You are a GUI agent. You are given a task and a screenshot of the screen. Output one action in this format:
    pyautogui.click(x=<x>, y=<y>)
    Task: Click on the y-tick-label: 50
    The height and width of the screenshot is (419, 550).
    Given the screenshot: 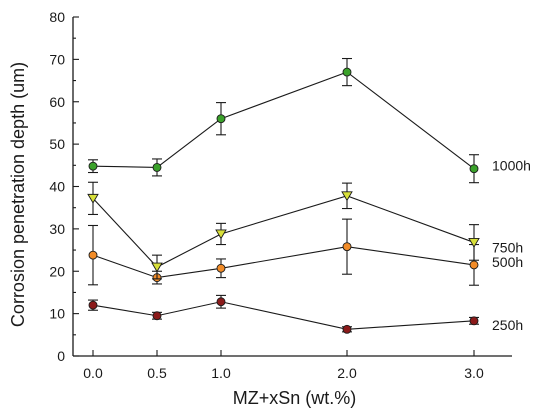 What is the action you would take?
    pyautogui.click(x=57, y=144)
    